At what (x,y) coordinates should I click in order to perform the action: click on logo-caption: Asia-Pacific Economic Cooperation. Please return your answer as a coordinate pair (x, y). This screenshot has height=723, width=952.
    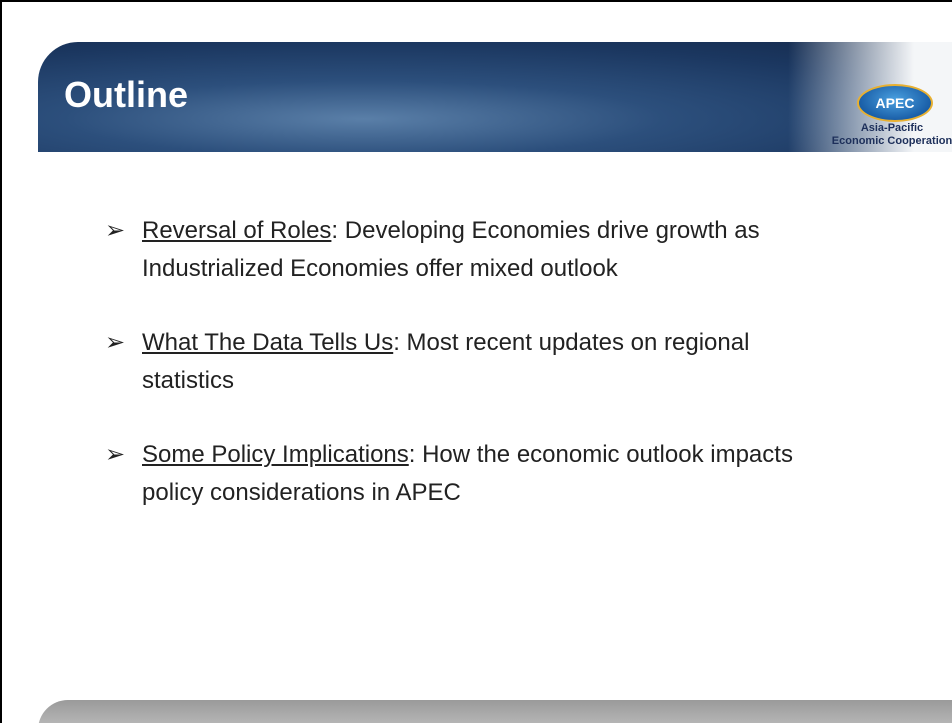
    Looking at the image, I should click on (877, 135).